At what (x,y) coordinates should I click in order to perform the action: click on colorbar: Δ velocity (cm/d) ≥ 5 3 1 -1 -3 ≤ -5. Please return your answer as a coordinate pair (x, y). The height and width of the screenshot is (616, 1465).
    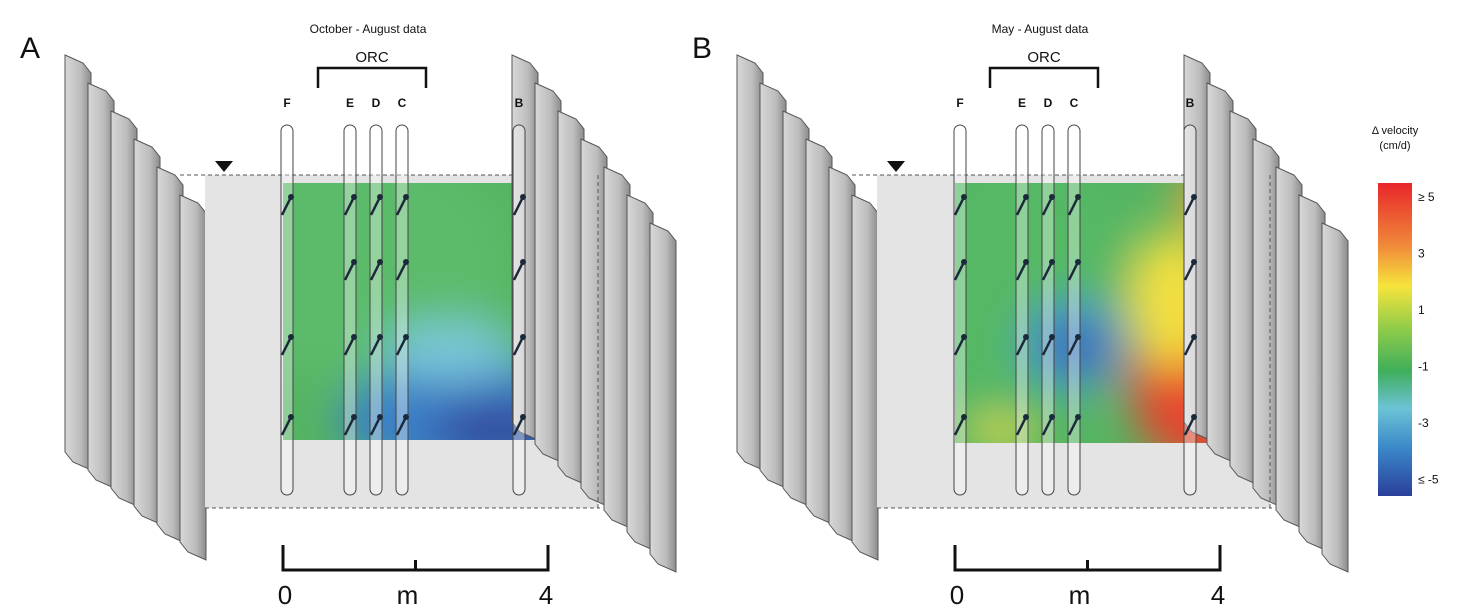
    Looking at the image, I should click on (1405, 310).